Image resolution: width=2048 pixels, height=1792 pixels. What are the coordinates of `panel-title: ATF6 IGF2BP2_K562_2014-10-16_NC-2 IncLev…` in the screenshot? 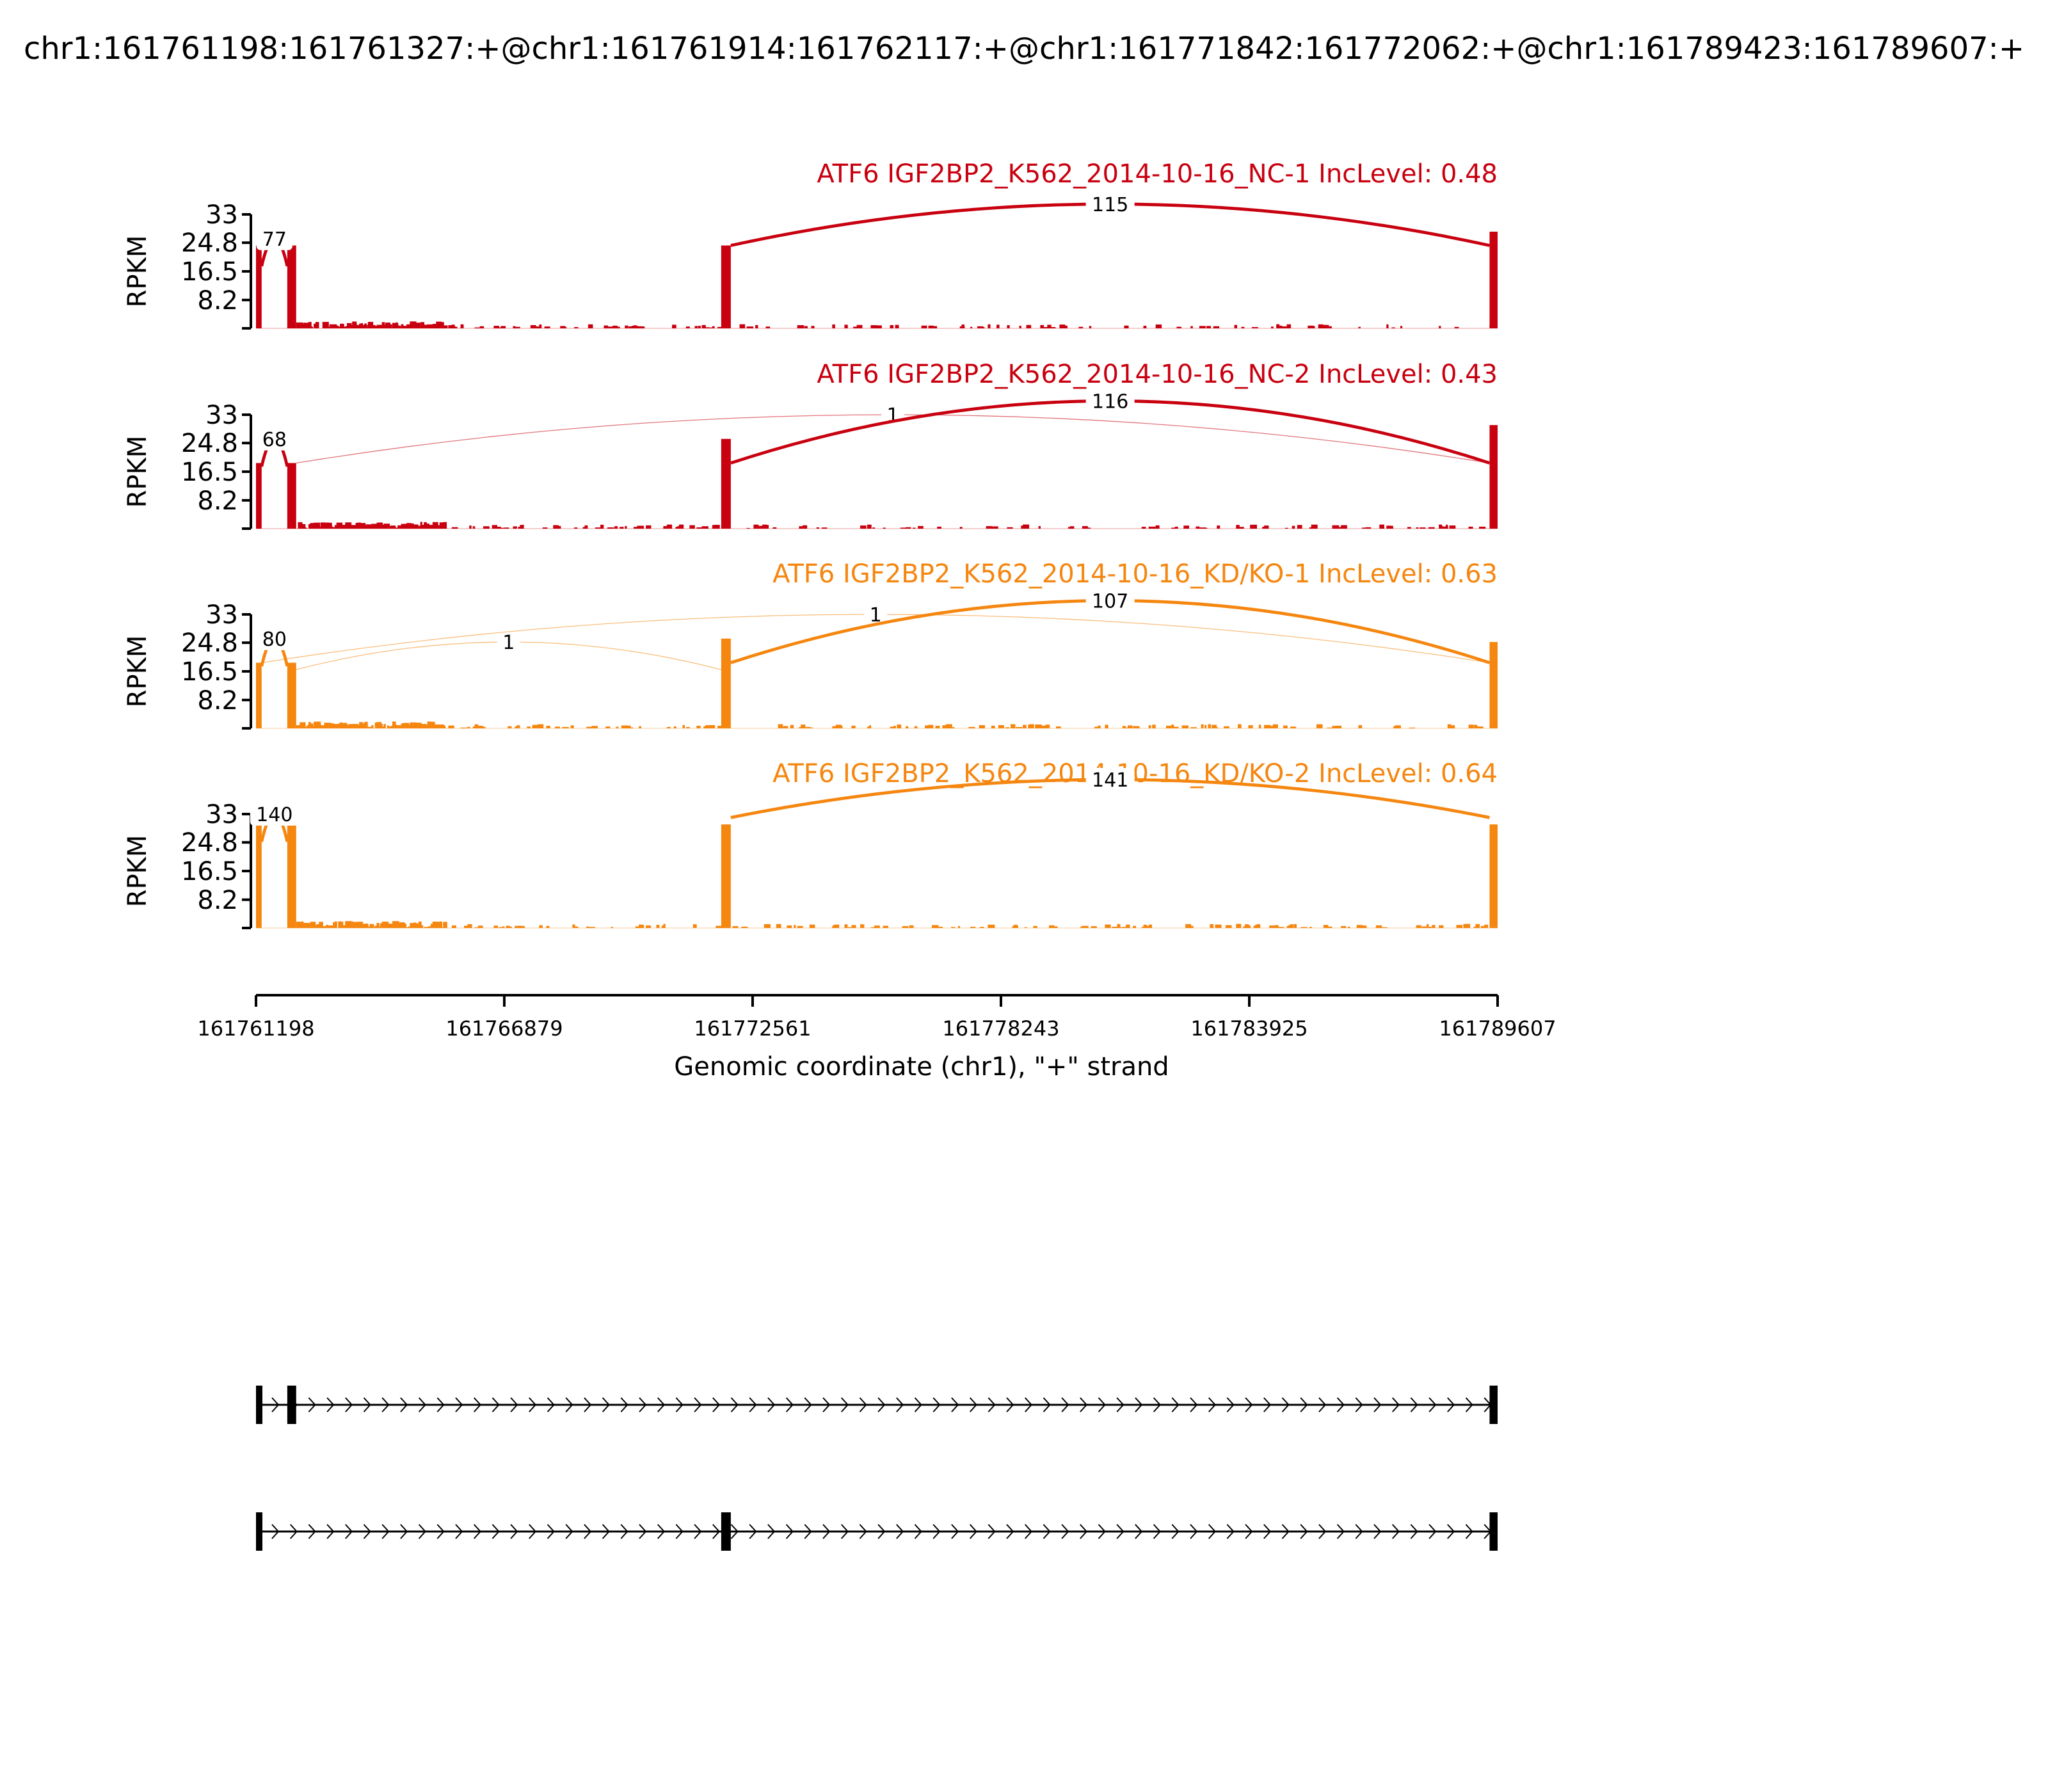 It's located at (1157, 374).